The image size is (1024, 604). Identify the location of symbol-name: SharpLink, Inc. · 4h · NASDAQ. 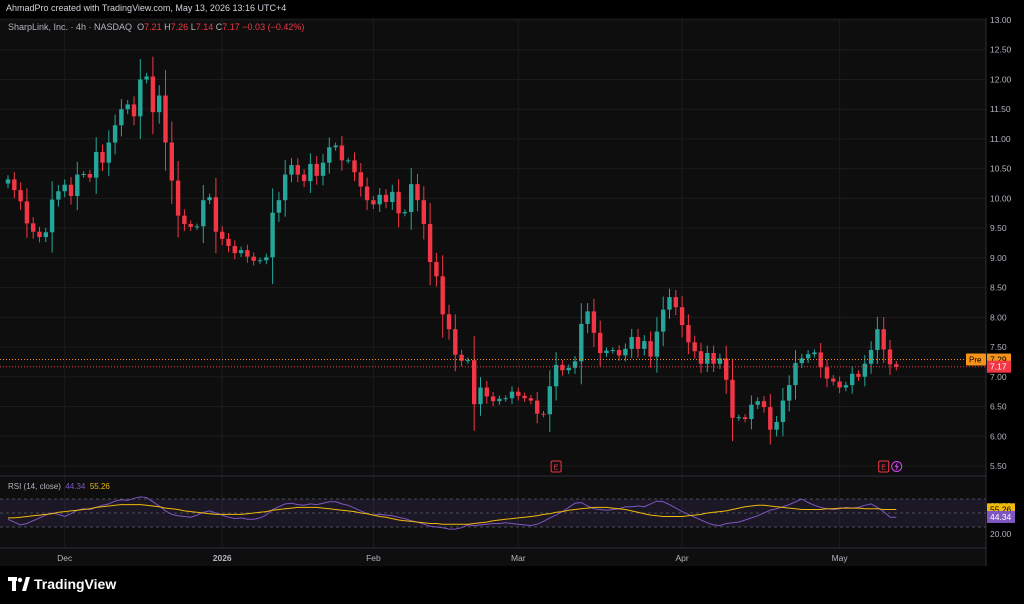
(70, 27).